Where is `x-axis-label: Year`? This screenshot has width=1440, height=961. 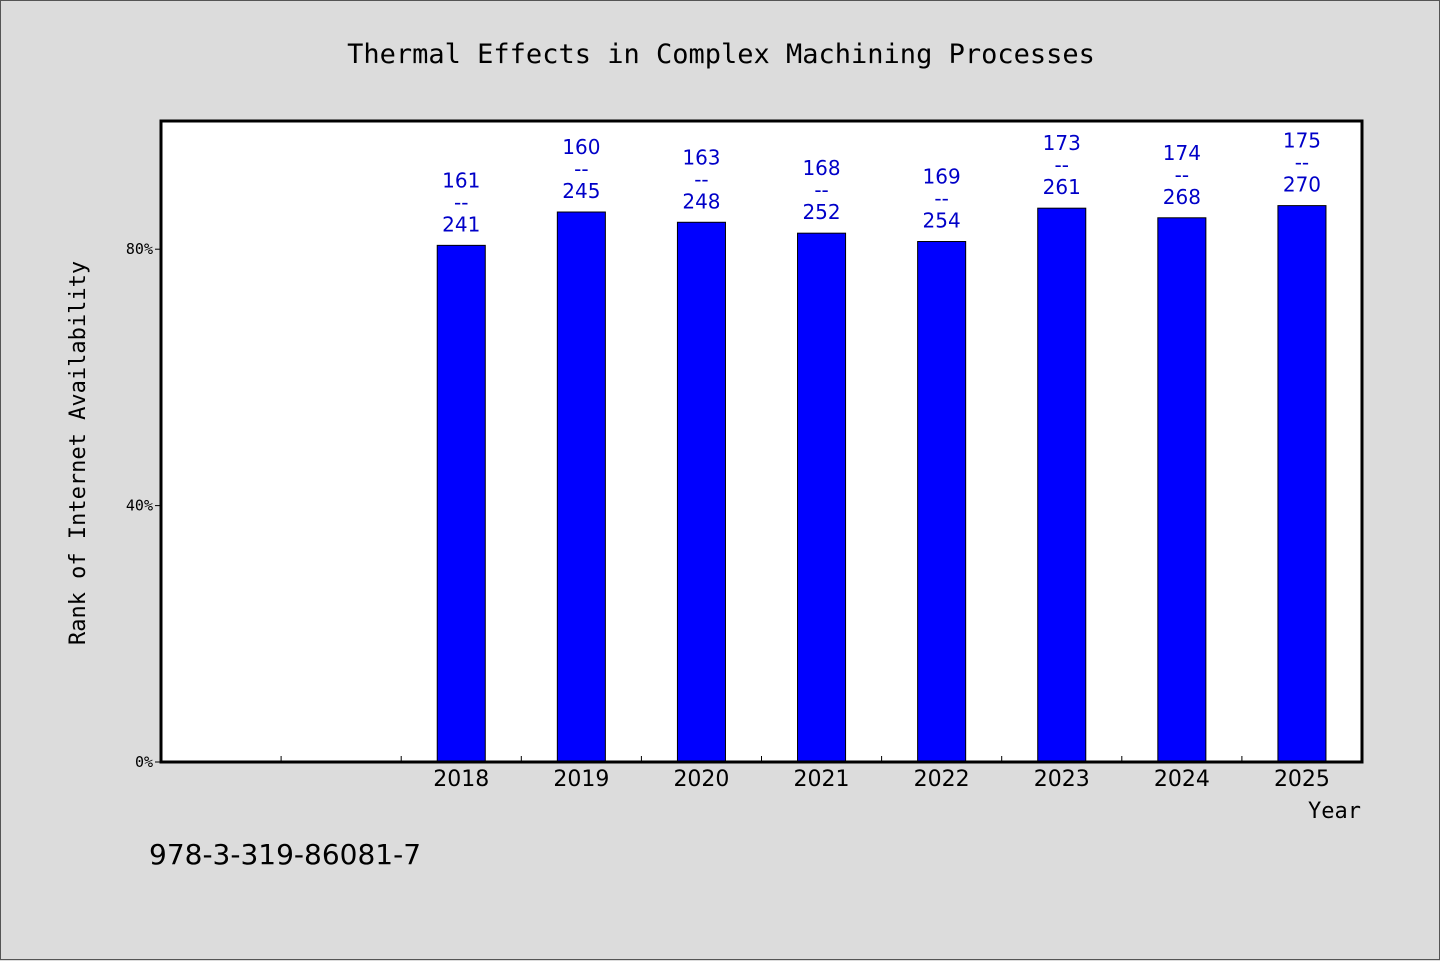 x-axis-label: Year is located at coordinates (1334, 811).